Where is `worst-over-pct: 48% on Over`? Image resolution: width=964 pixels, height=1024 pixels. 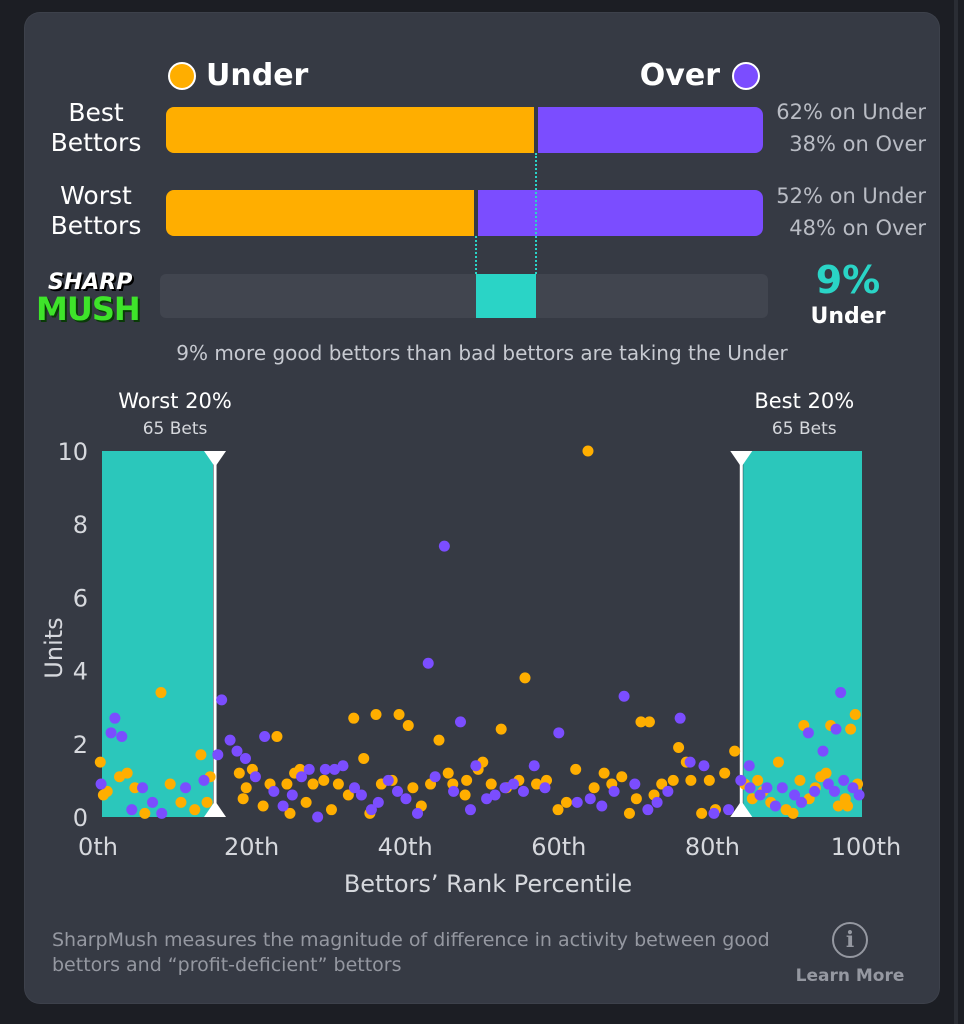
worst-over-pct: 48% on Over is located at coordinates (857, 228).